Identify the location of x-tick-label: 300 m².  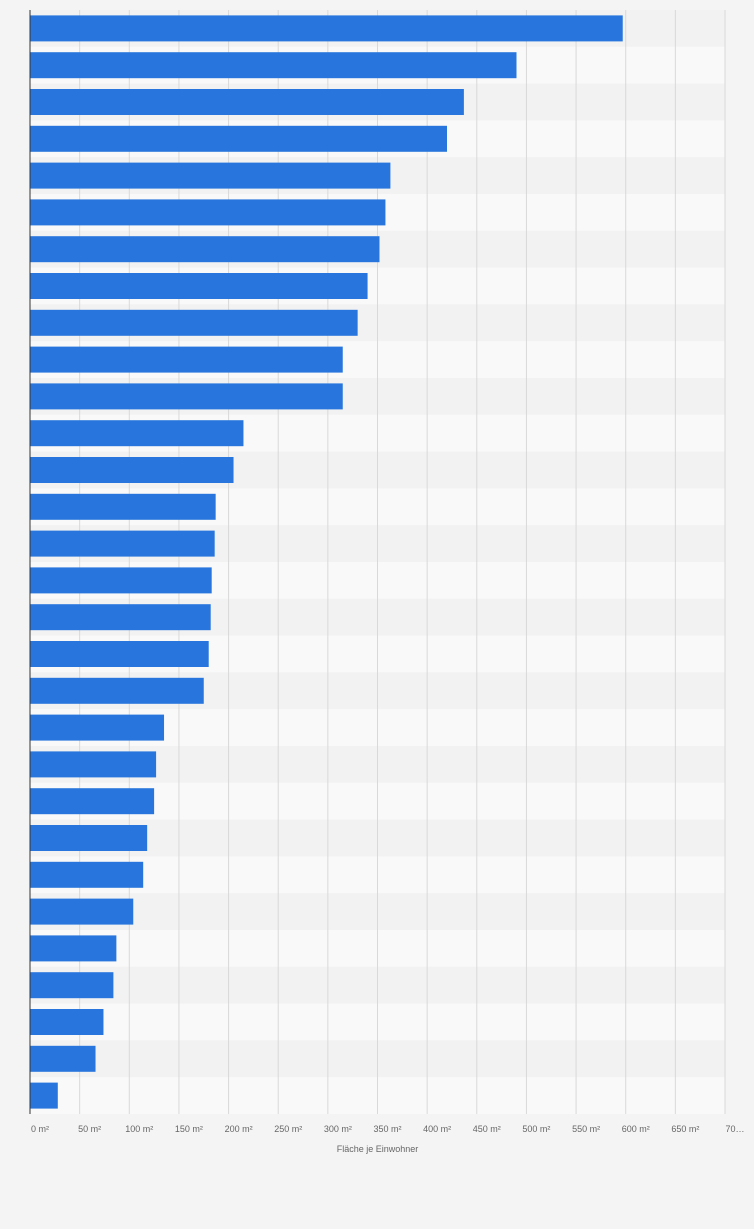
(338, 1129).